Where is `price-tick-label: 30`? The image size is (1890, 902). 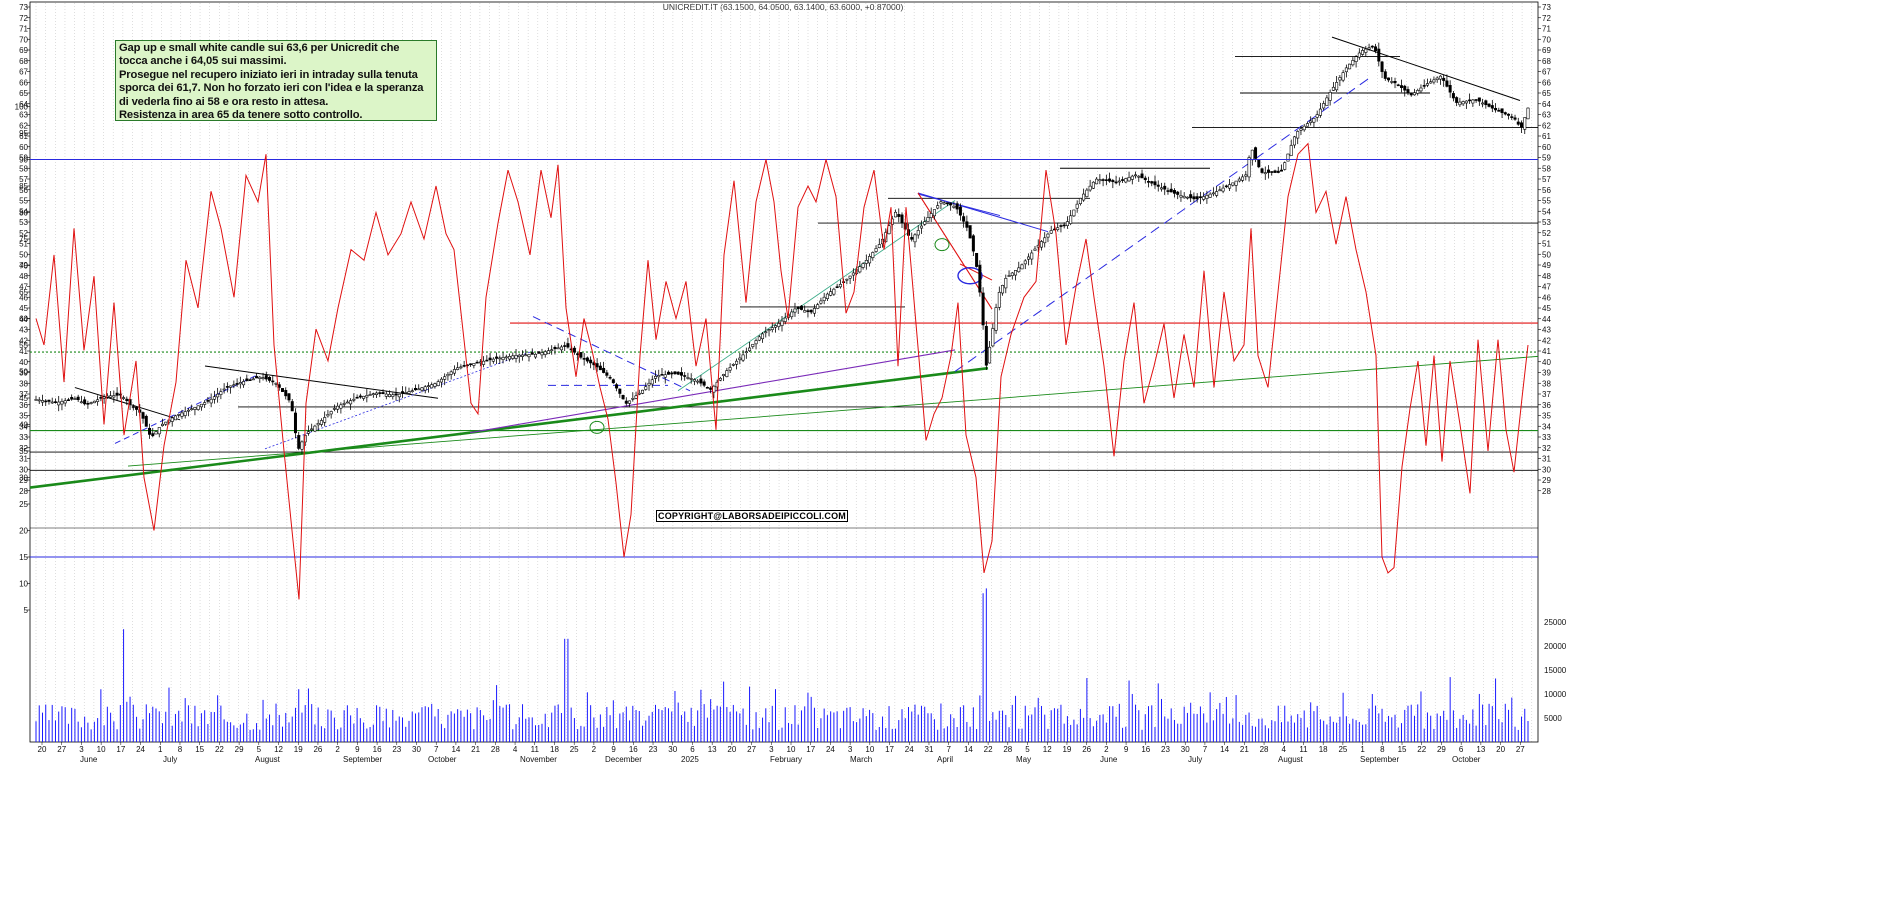 price-tick-label: 30 is located at coordinates (23, 469).